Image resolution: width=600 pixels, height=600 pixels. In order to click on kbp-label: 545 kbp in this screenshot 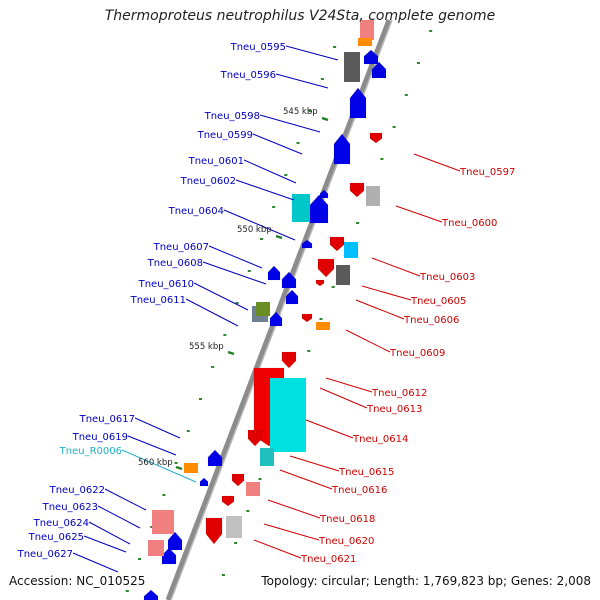, I will do `click(300, 112)`.